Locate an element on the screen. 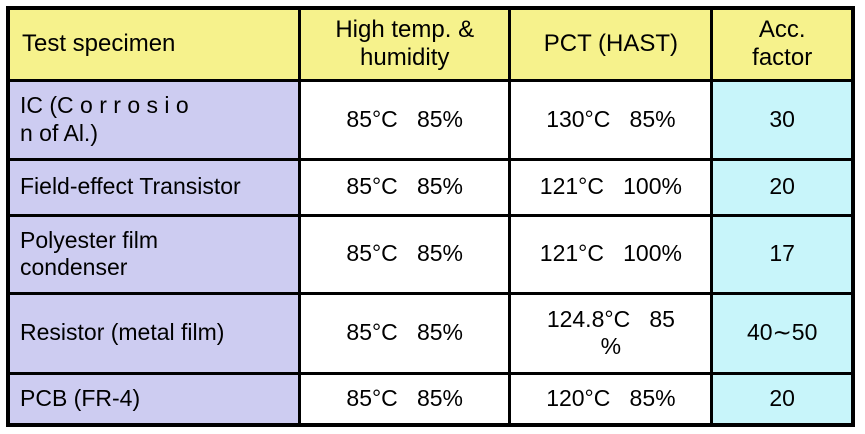  acc-factor-cell: 17 is located at coordinates (782, 254).